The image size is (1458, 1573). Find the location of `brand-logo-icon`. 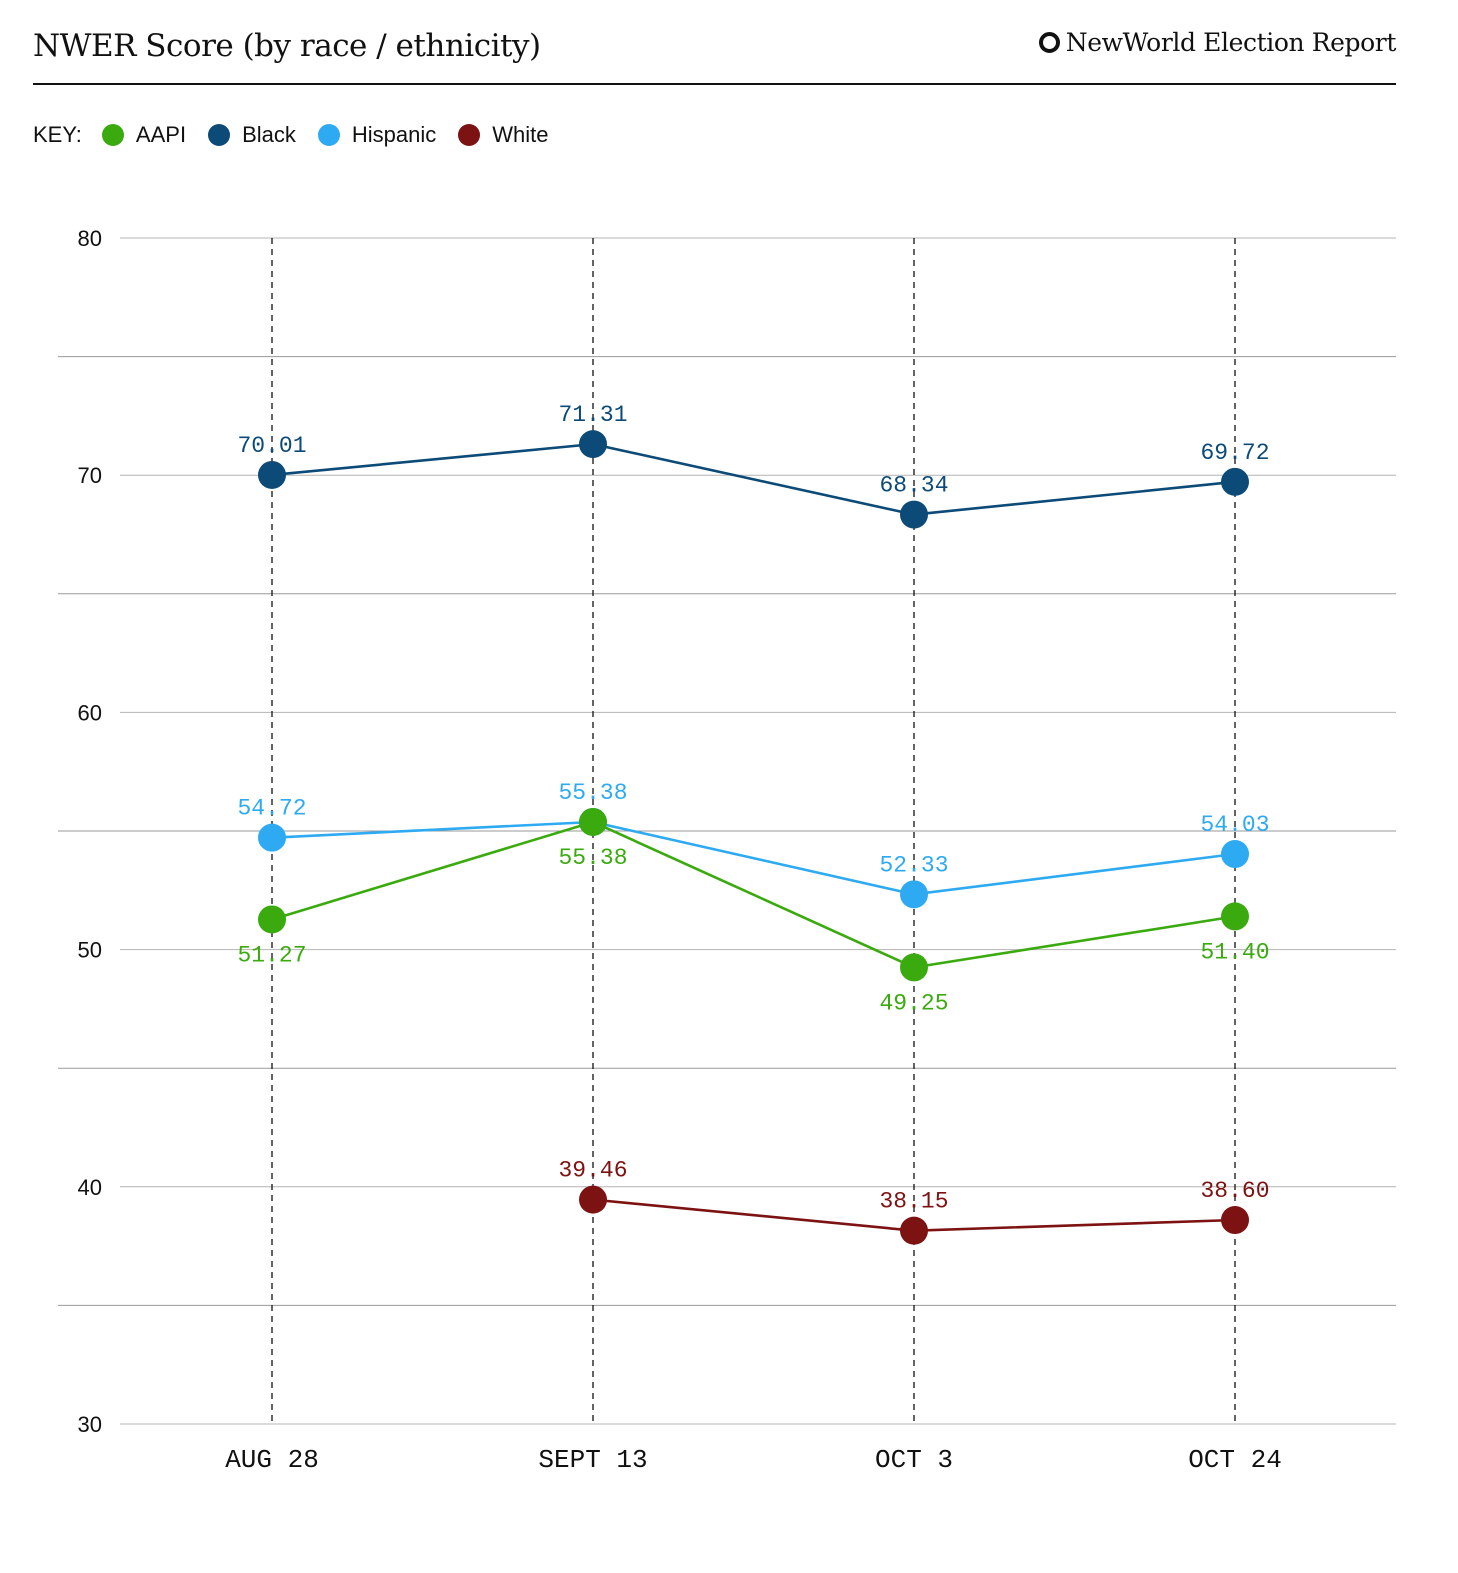

brand-logo-icon is located at coordinates (1049, 42).